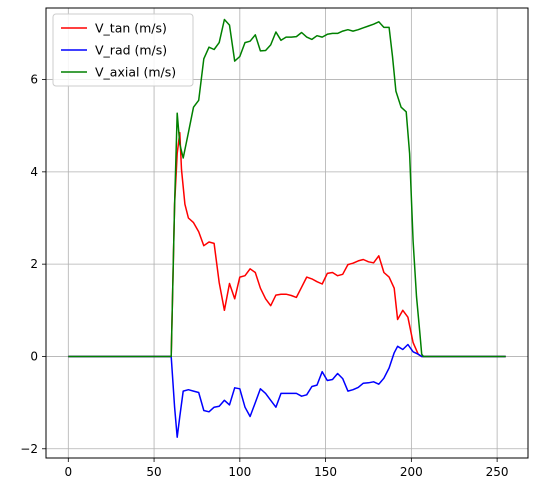 Image resolution: width=547 pixels, height=490 pixels. I want to click on y-tick-label: 4, so click(34, 172).